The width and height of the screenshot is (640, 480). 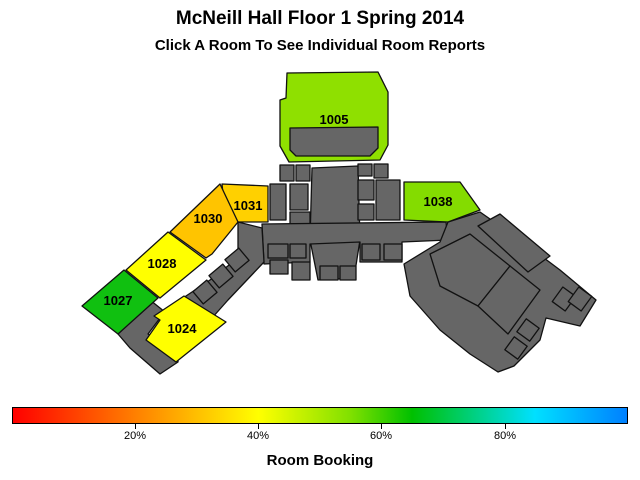 What do you see at coordinates (381, 436) in the screenshot?
I see `tick-label-60: 60%` at bounding box center [381, 436].